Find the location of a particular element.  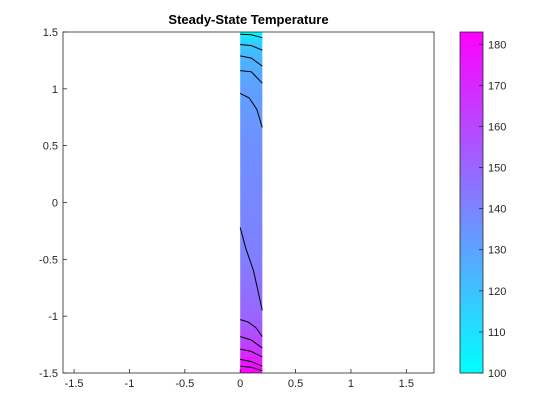

colorbar-tick-label: 130 is located at coordinates (497, 251).